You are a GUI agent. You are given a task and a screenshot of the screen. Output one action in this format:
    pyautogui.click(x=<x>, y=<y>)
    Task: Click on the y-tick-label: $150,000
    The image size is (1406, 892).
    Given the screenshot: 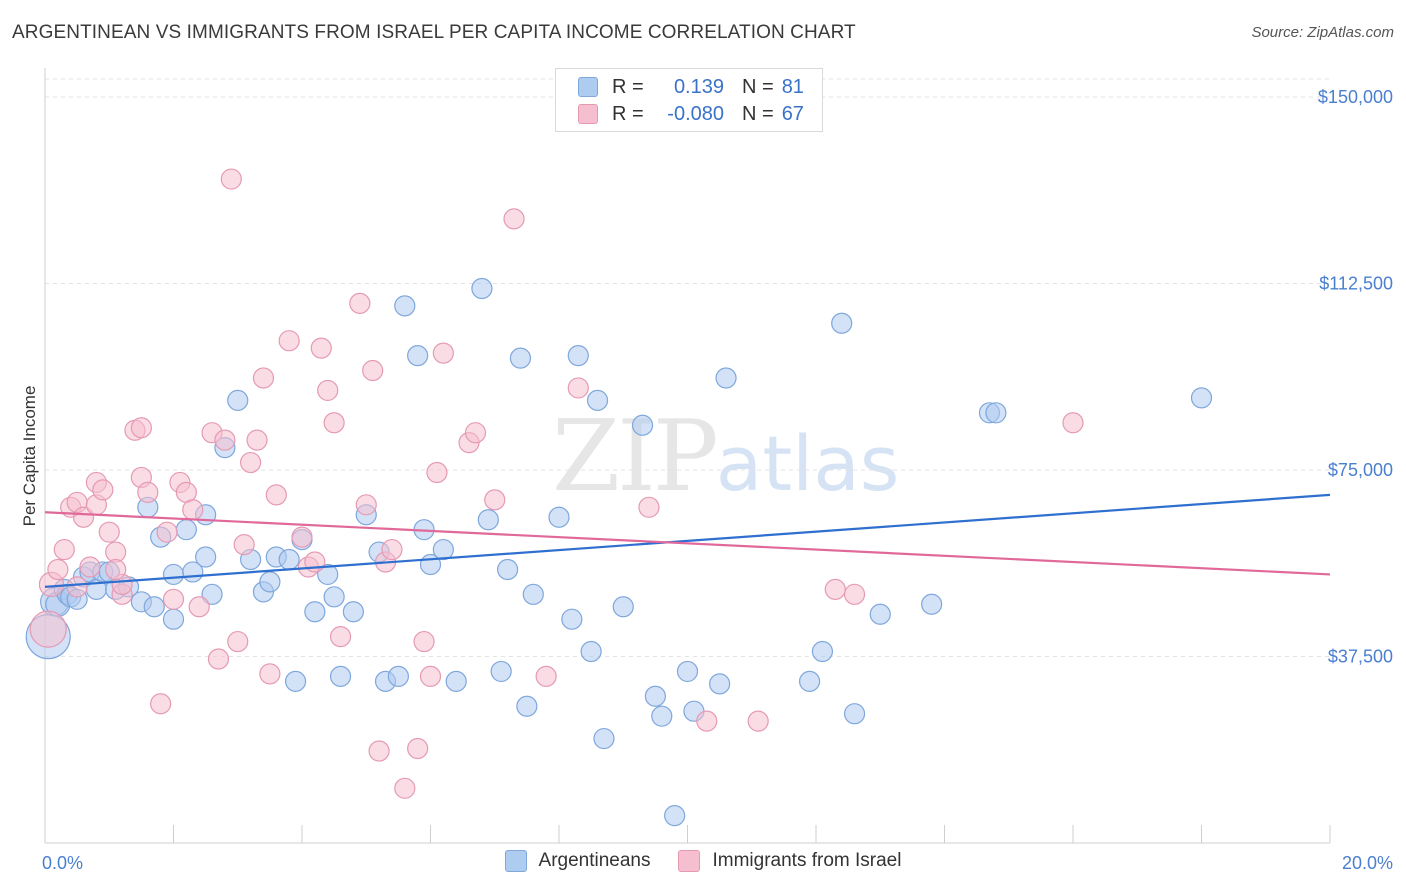 What is the action you would take?
    pyautogui.click(x=1355, y=97)
    